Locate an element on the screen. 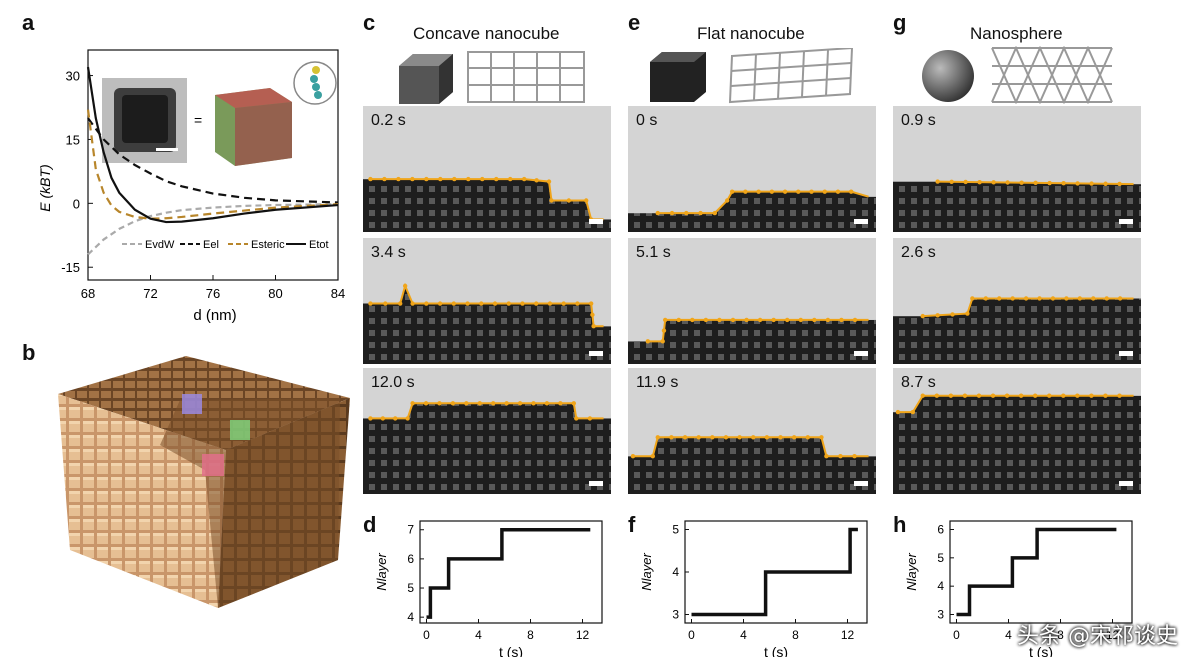  plot-ylabel: Nlayer is located at coordinates (911, 572).